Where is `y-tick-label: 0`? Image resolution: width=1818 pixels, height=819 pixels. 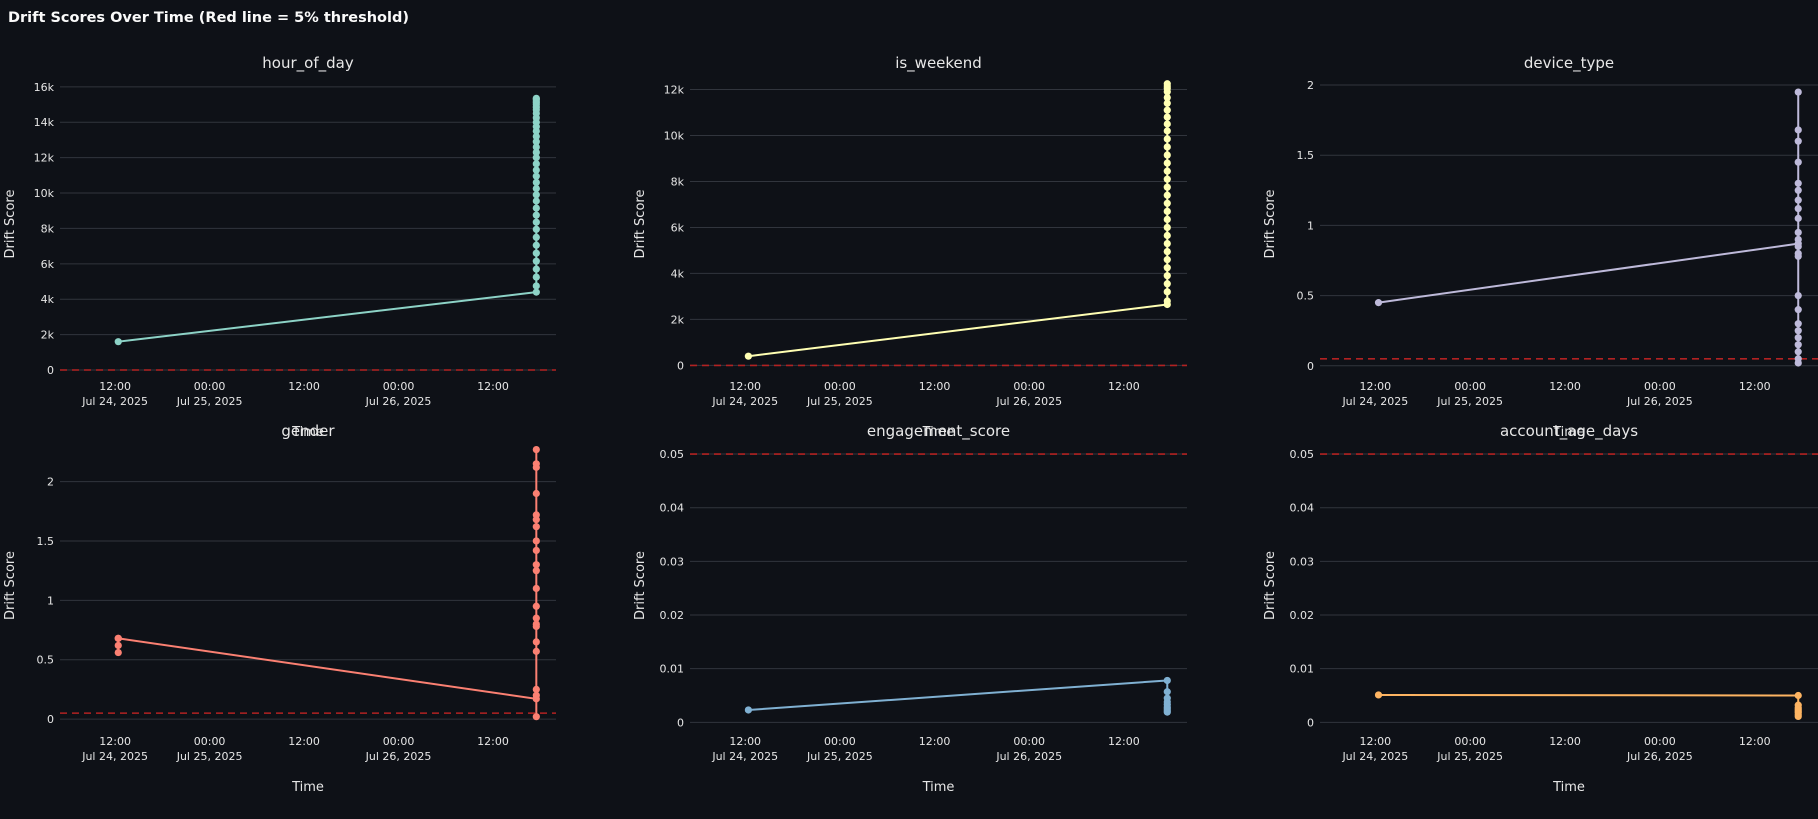 y-tick-label: 0 is located at coordinates (1310, 722).